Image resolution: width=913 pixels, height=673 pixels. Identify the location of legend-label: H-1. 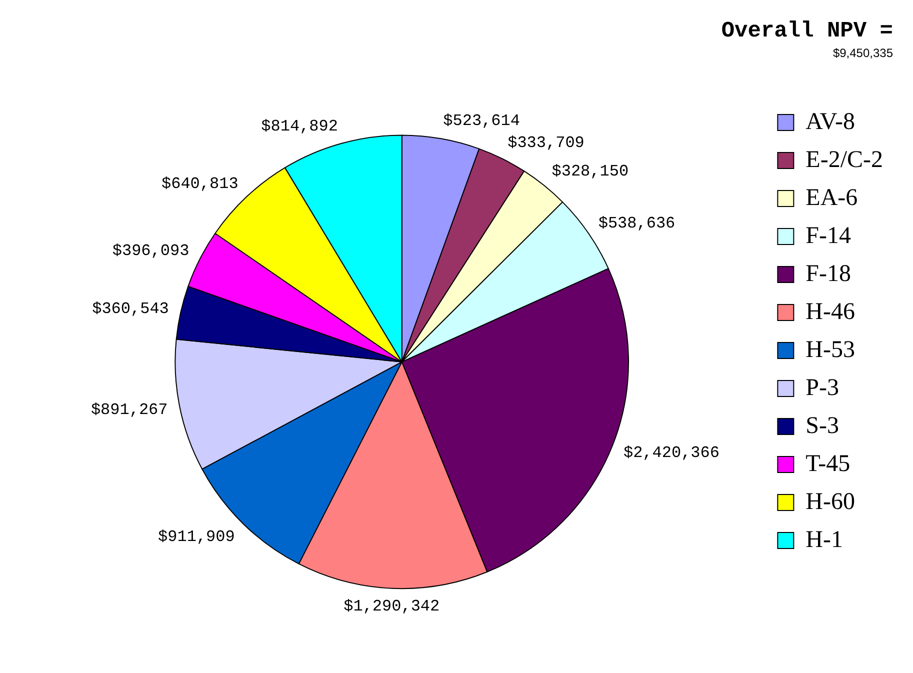
(825, 539).